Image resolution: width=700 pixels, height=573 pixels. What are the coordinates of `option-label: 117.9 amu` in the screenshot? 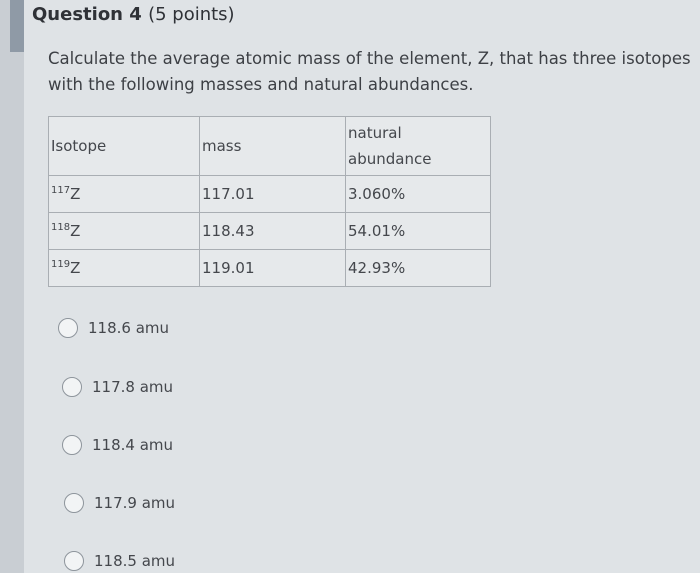 It's located at (135, 503).